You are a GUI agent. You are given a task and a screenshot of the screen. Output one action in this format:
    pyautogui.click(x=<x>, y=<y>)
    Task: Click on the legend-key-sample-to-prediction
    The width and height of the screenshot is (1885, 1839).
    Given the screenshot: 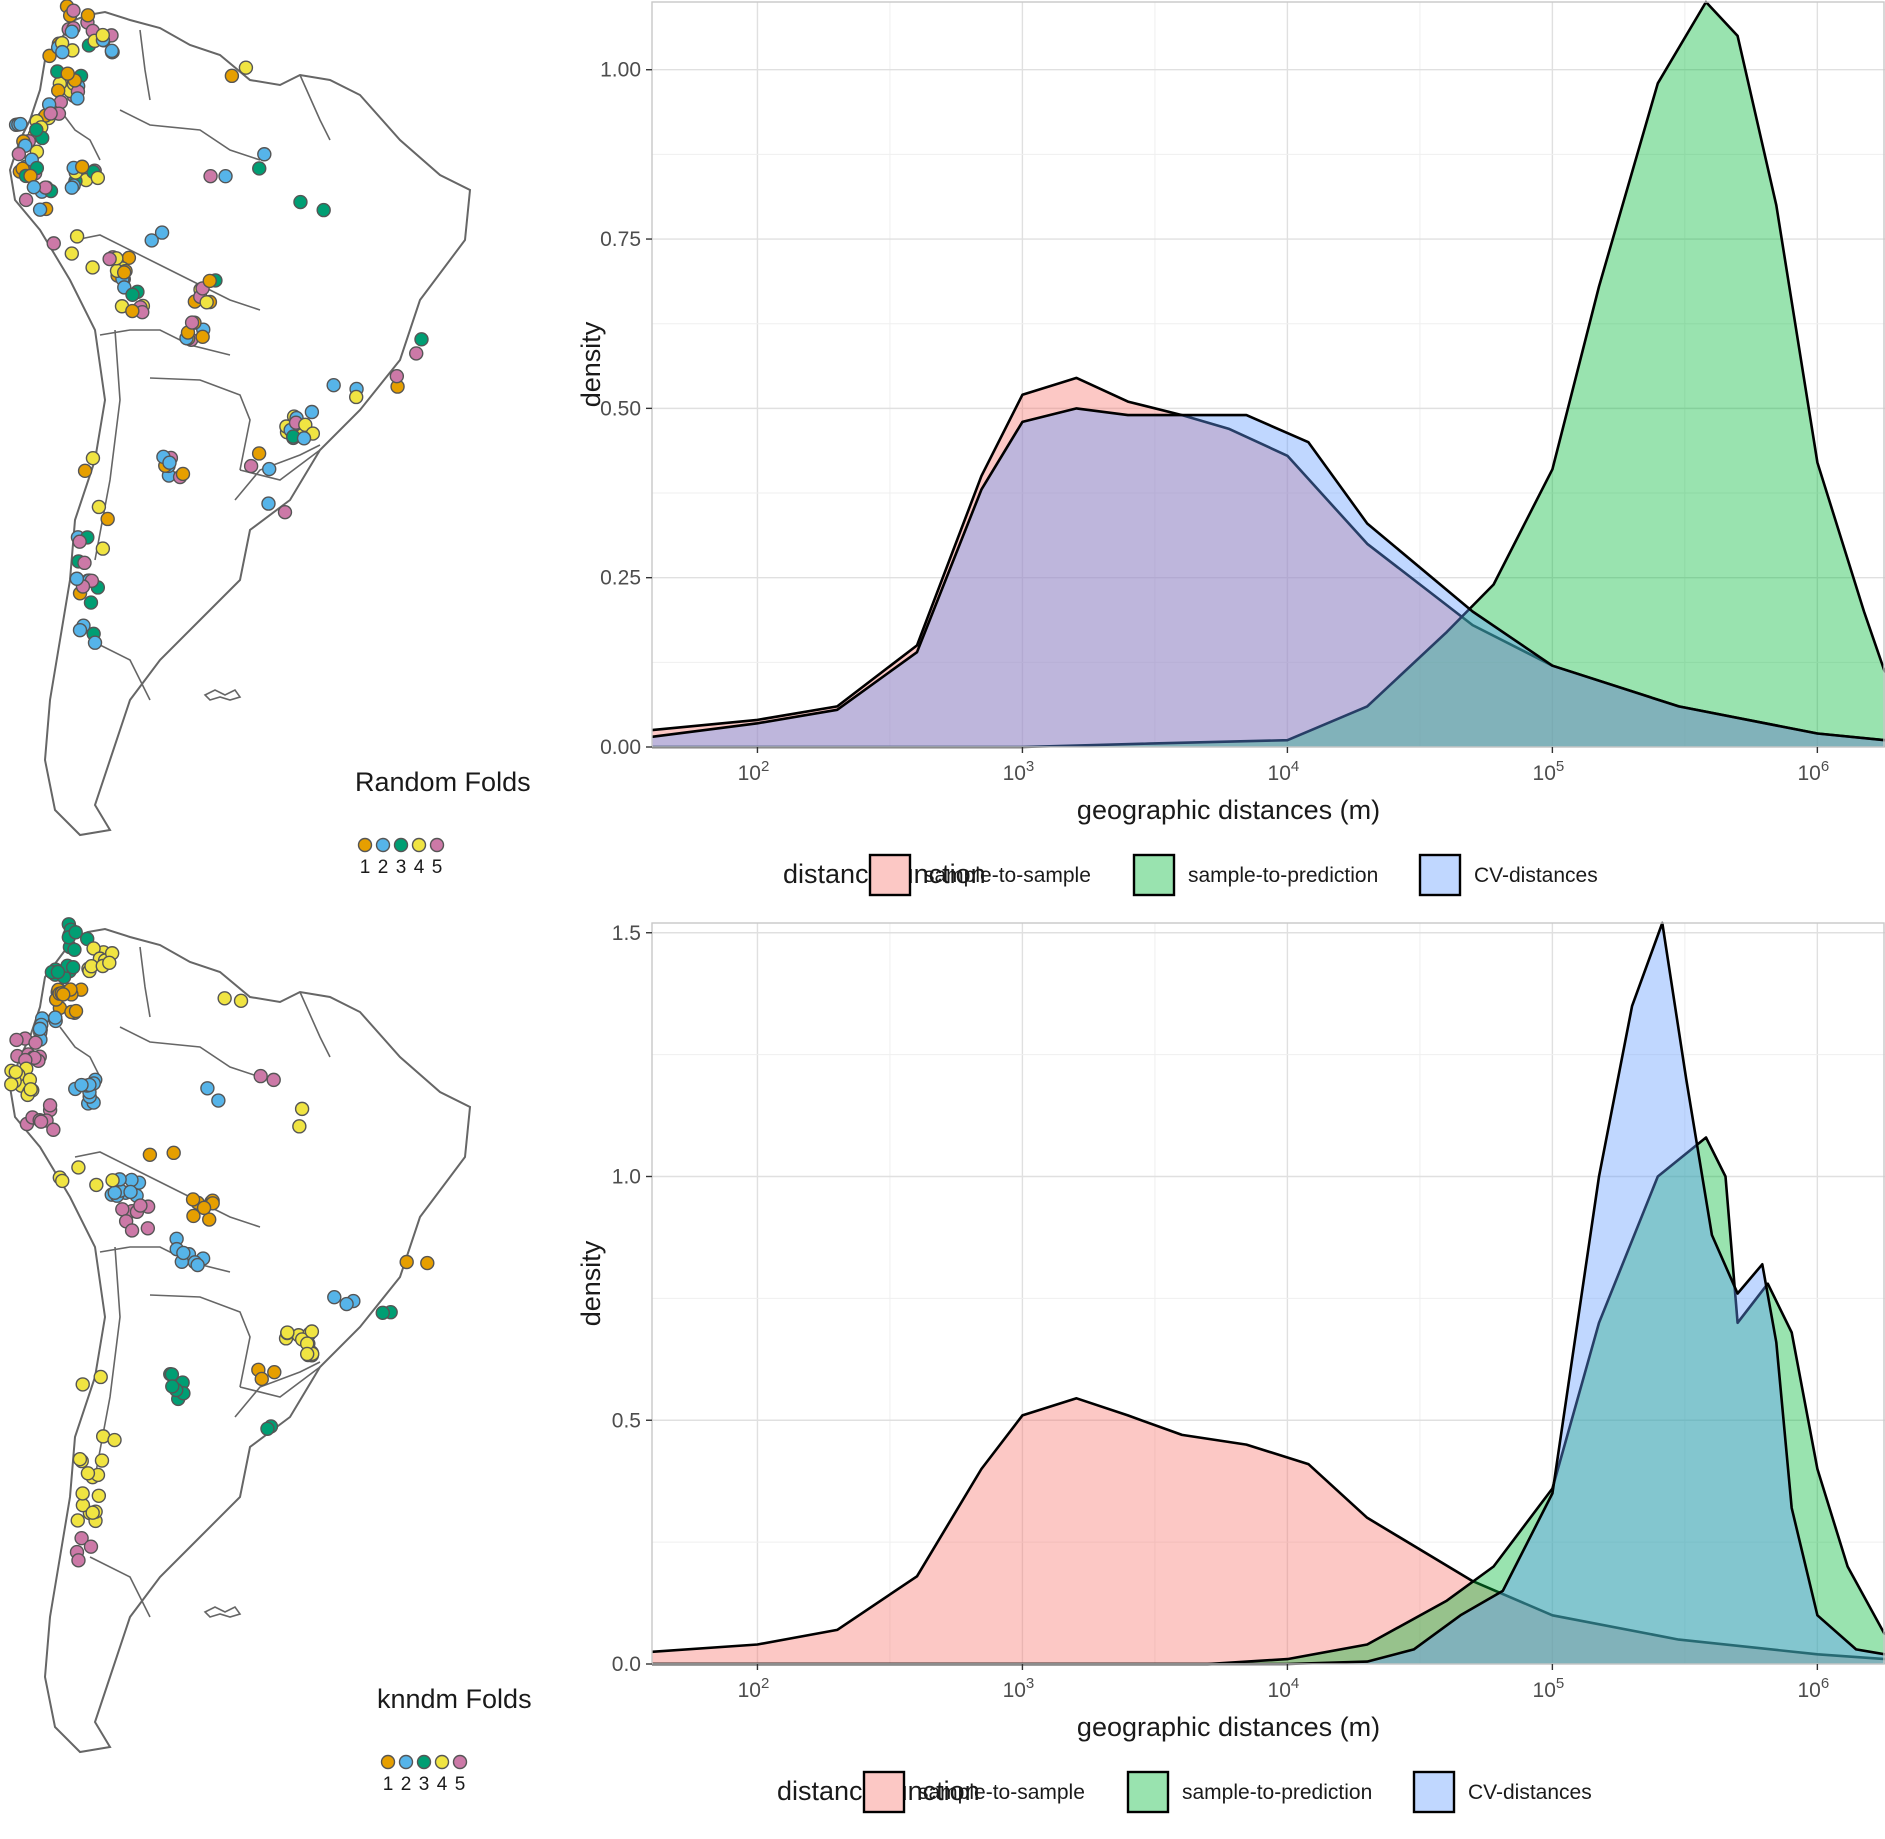 What is the action you would take?
    pyautogui.click(x=1154, y=875)
    